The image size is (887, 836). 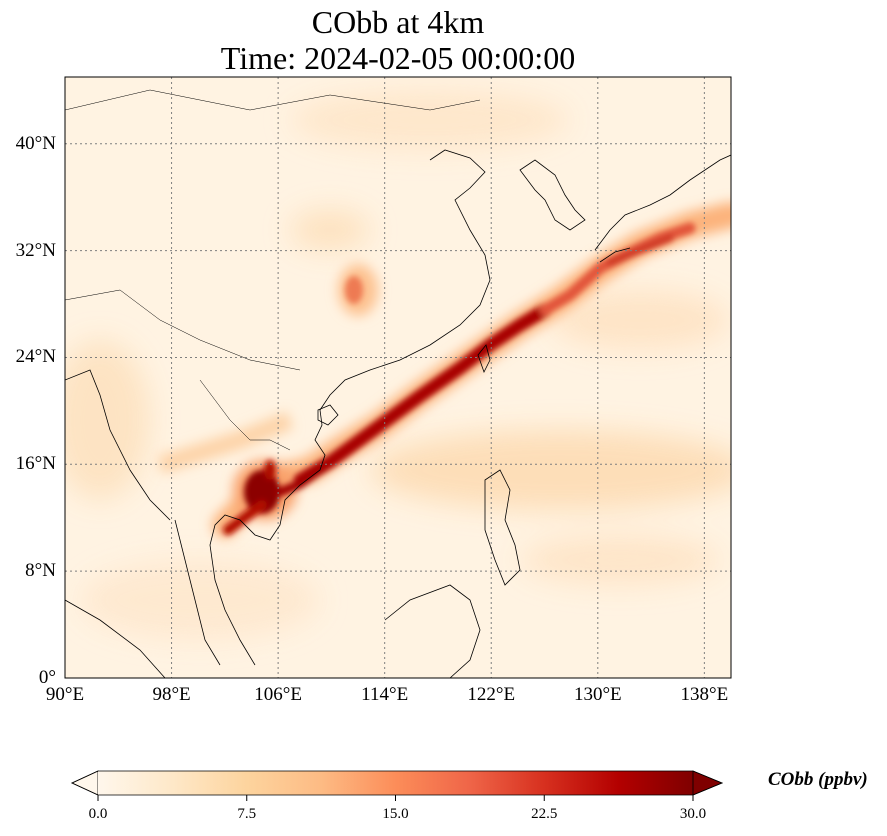 What do you see at coordinates (708, 783) in the screenshot?
I see `colorbar-extend-high` at bounding box center [708, 783].